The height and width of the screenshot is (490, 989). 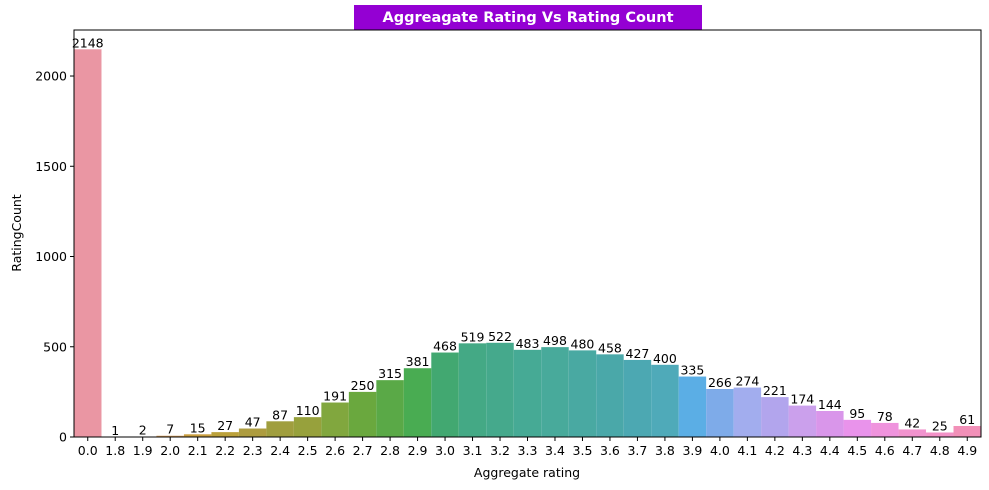 I want to click on x-tick-label-2.7: 2.7, so click(x=363, y=450).